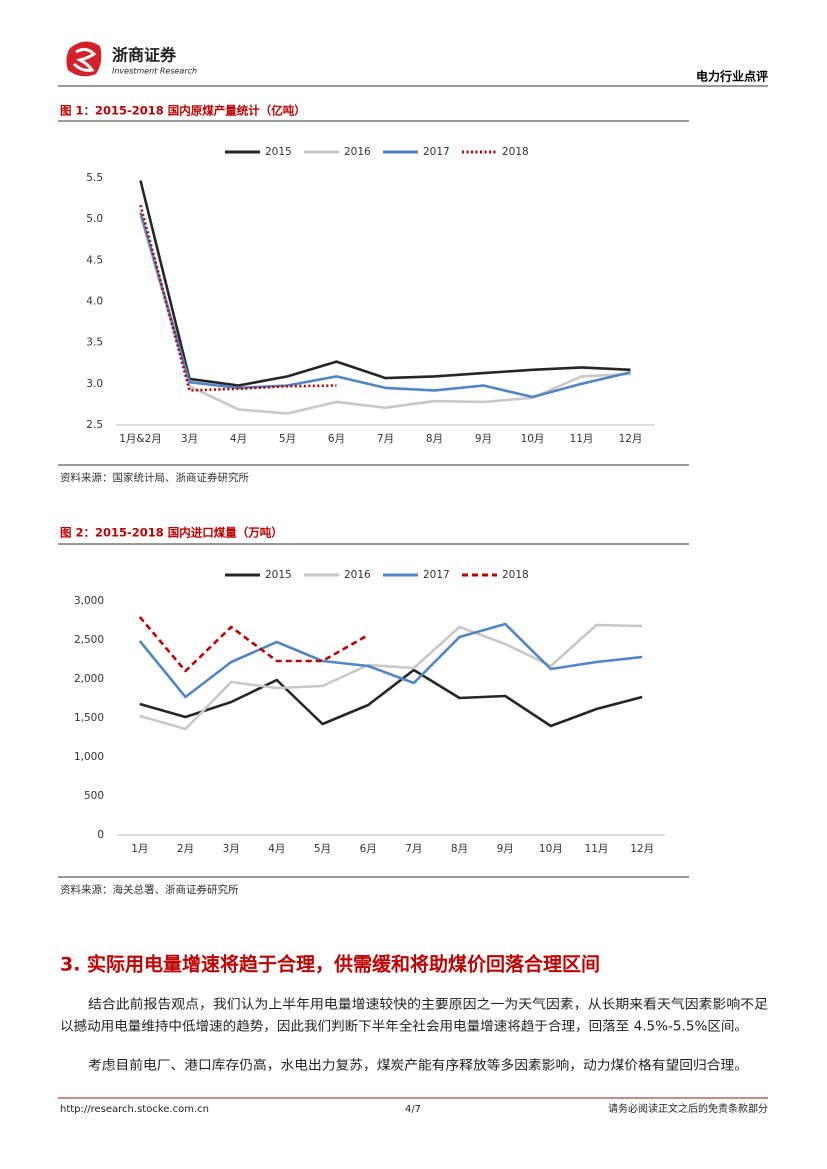 This screenshot has height=1169, width=827. Describe the element at coordinates (144, 55) in the screenshot. I see `company-name: 浙商证券` at that location.